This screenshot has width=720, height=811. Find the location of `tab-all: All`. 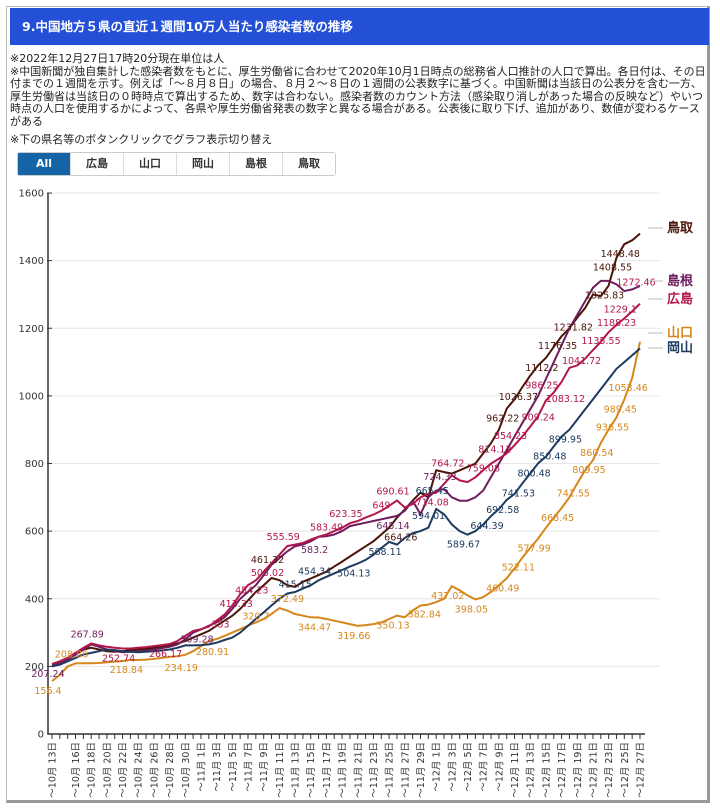

tab-all: All is located at coordinates (44, 164).